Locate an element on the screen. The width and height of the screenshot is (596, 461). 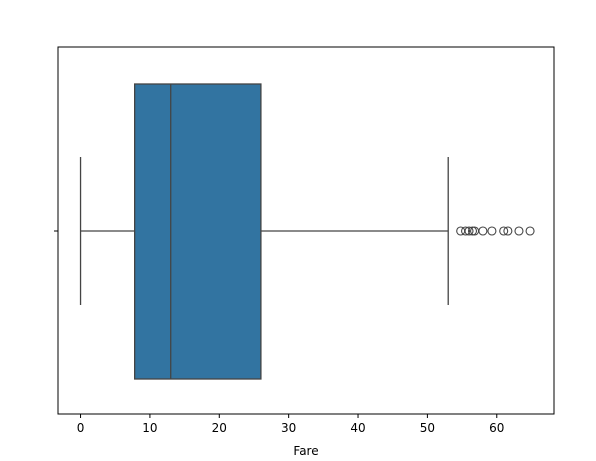
x-tick-label: 30 is located at coordinates (288, 428).